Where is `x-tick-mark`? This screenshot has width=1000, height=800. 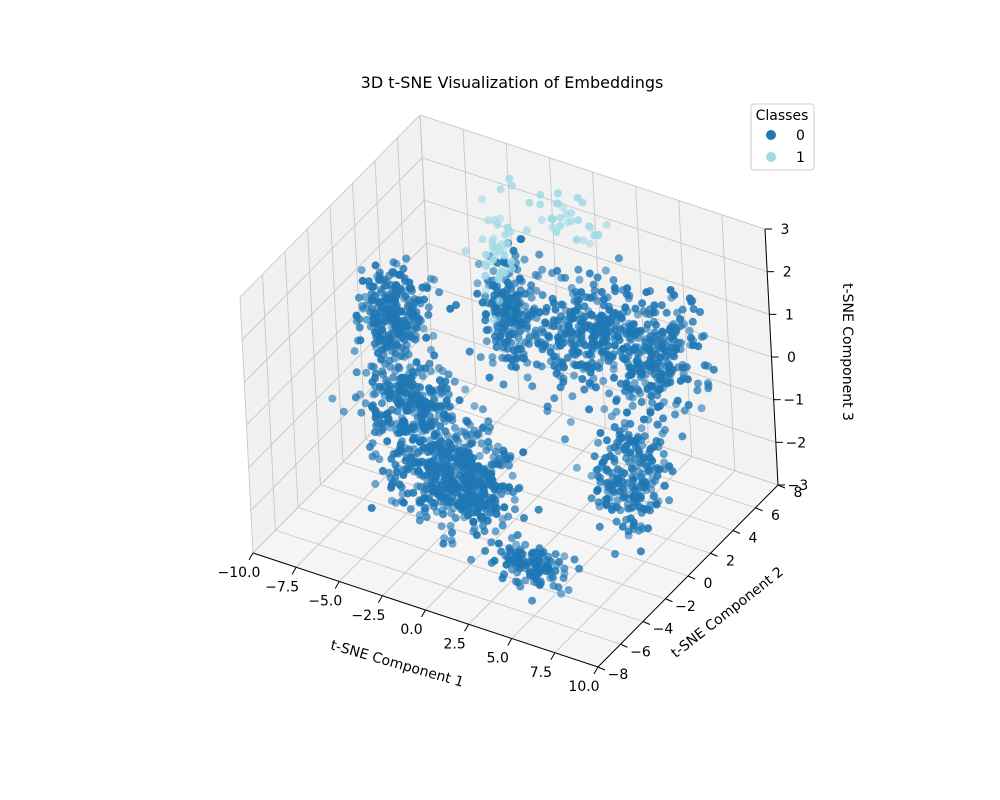
x-tick-mark is located at coordinates (553, 656).